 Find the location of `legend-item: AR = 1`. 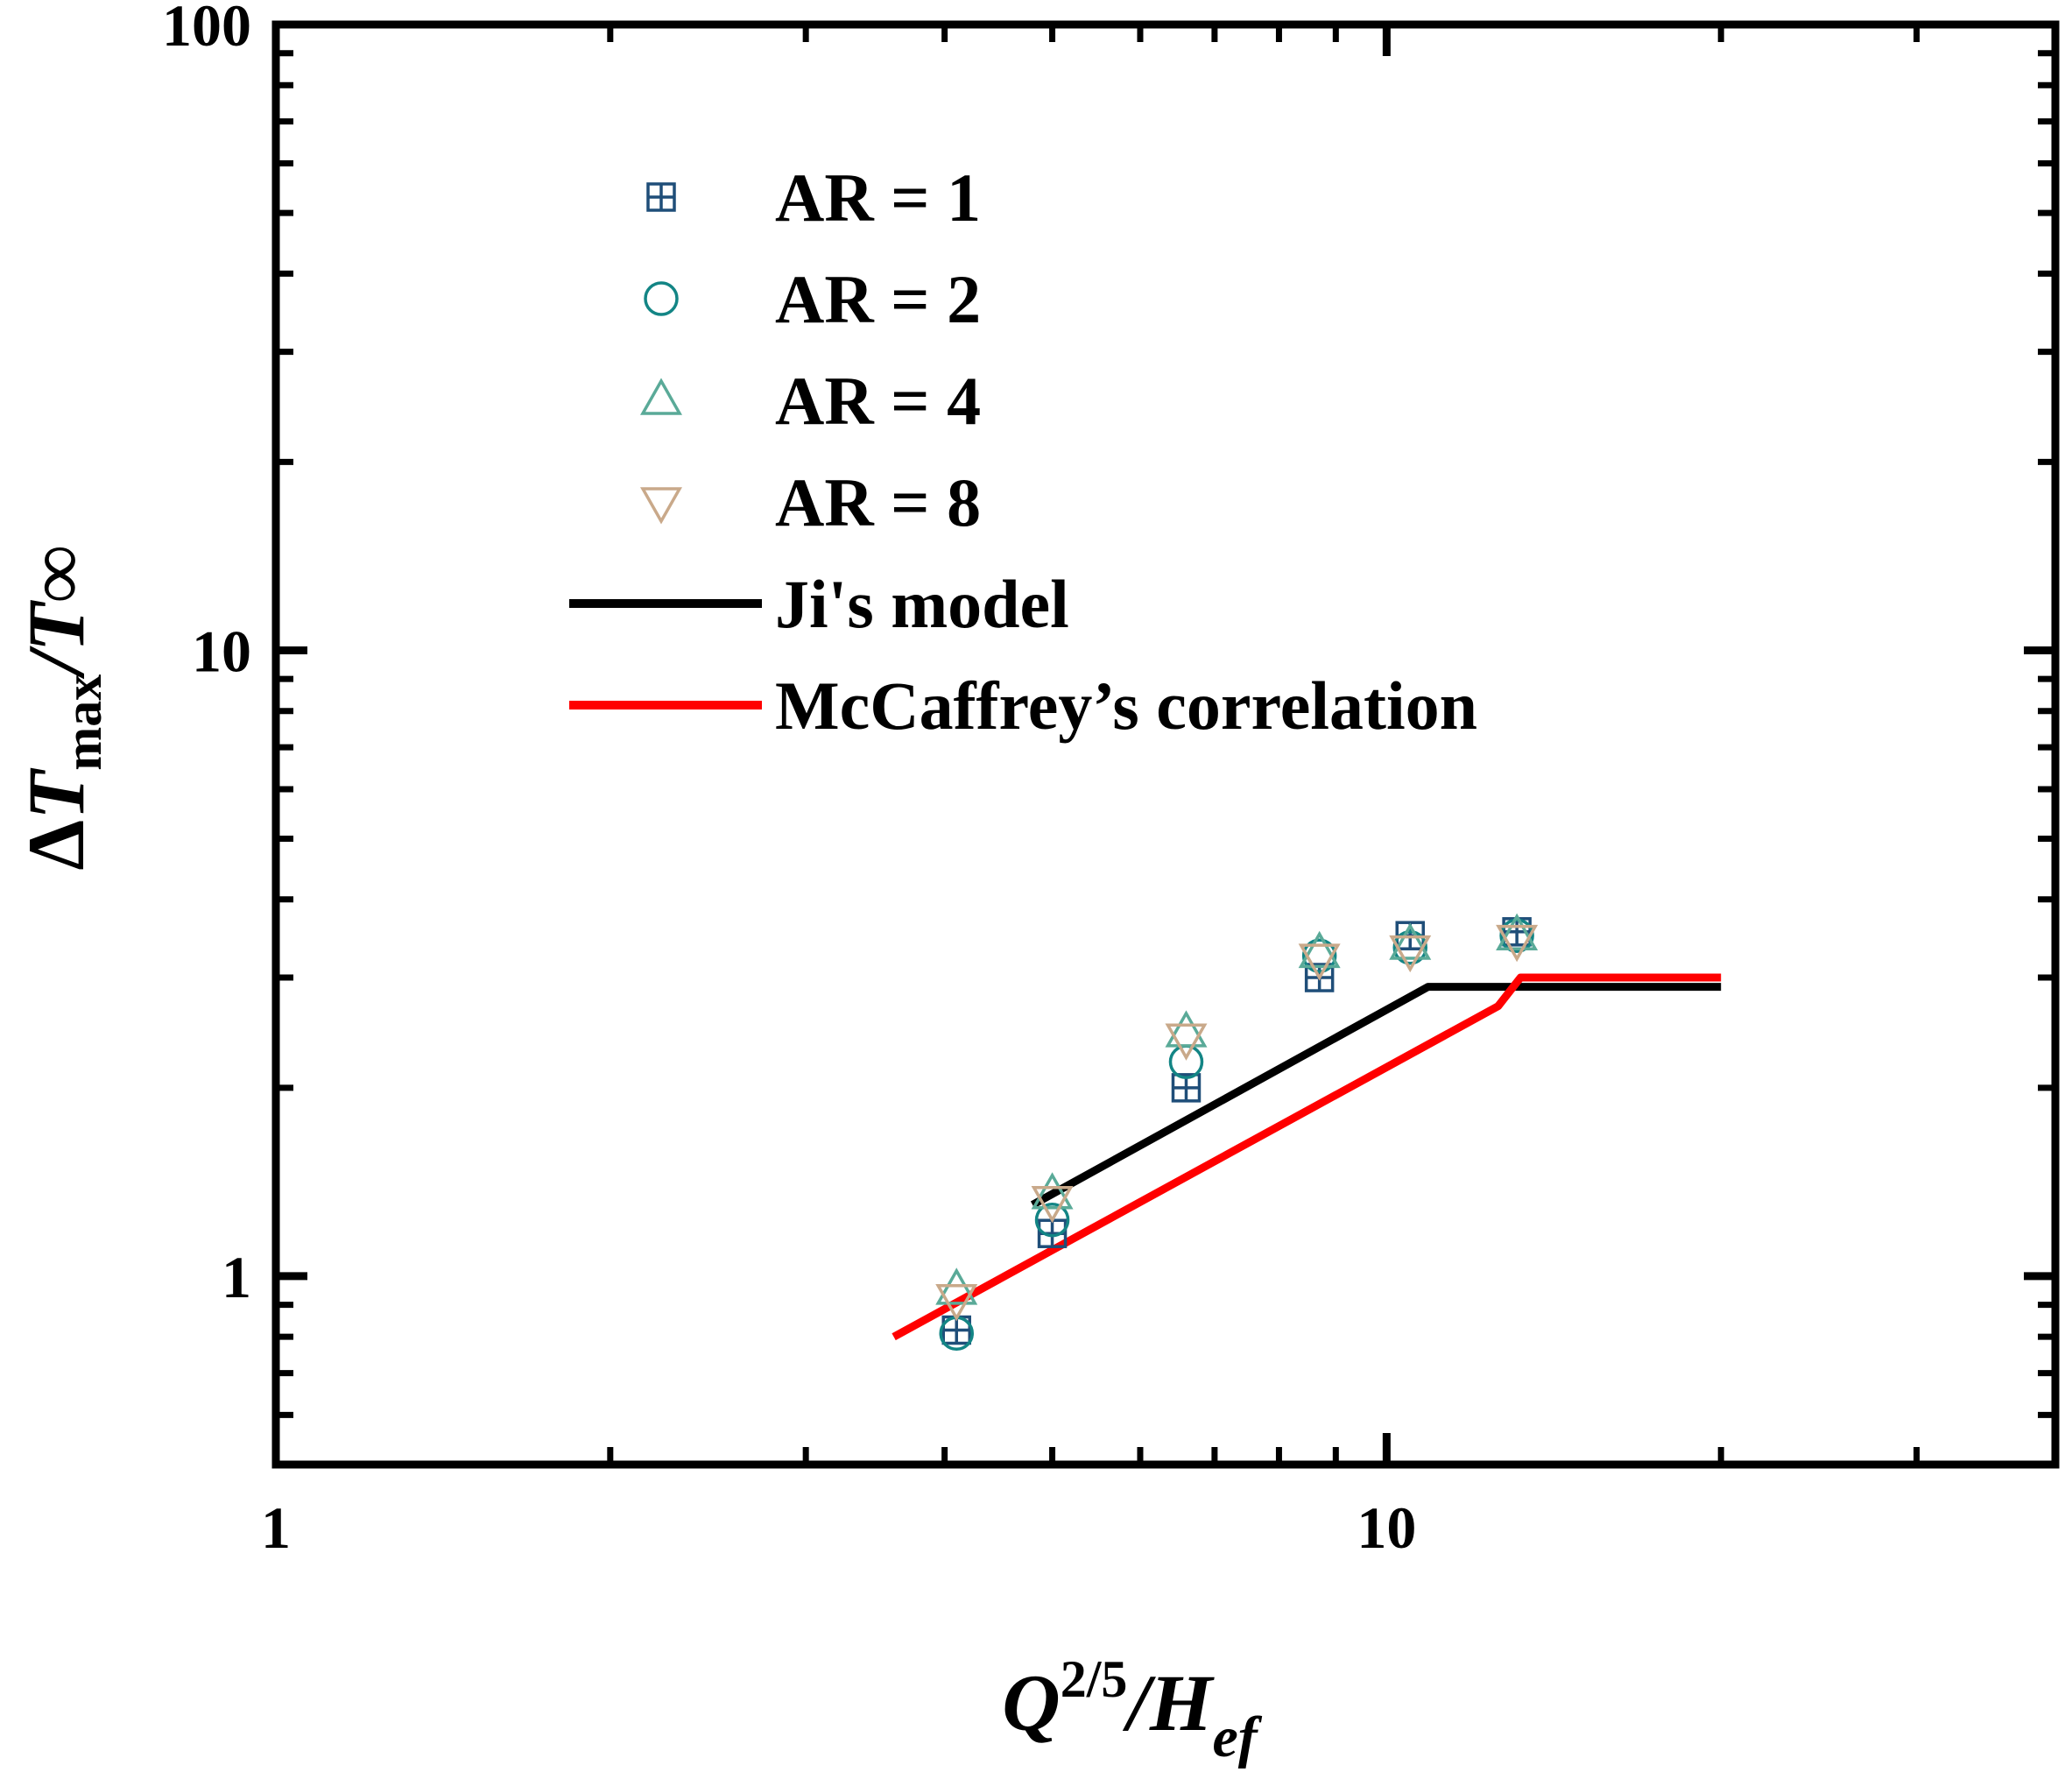

legend-item: AR = 1 is located at coordinates (813, 197).